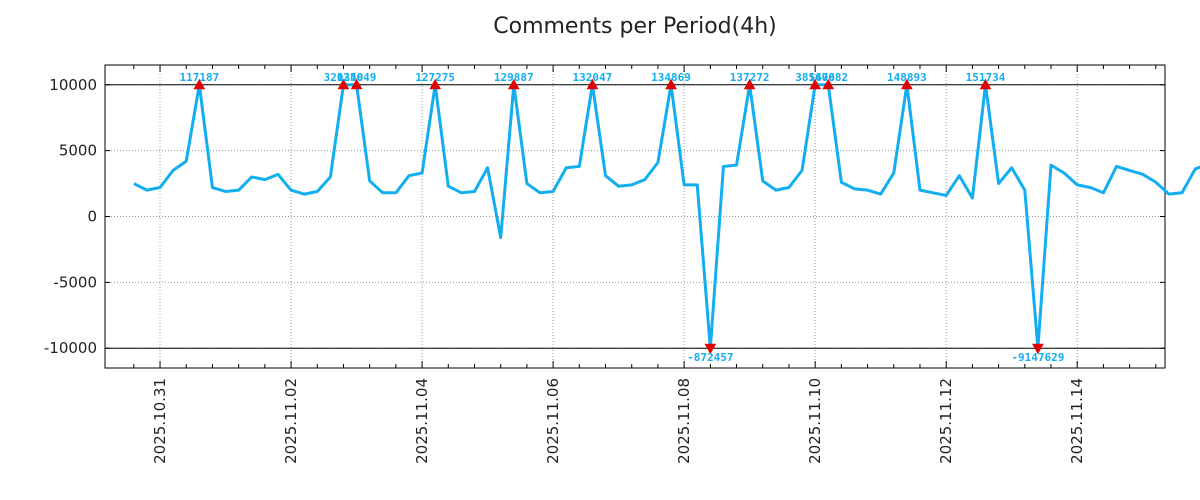 Image resolution: width=1200 pixels, height=500 pixels. Describe the element at coordinates (73, 85) in the screenshot. I see `y-tick-label: 10000` at that location.